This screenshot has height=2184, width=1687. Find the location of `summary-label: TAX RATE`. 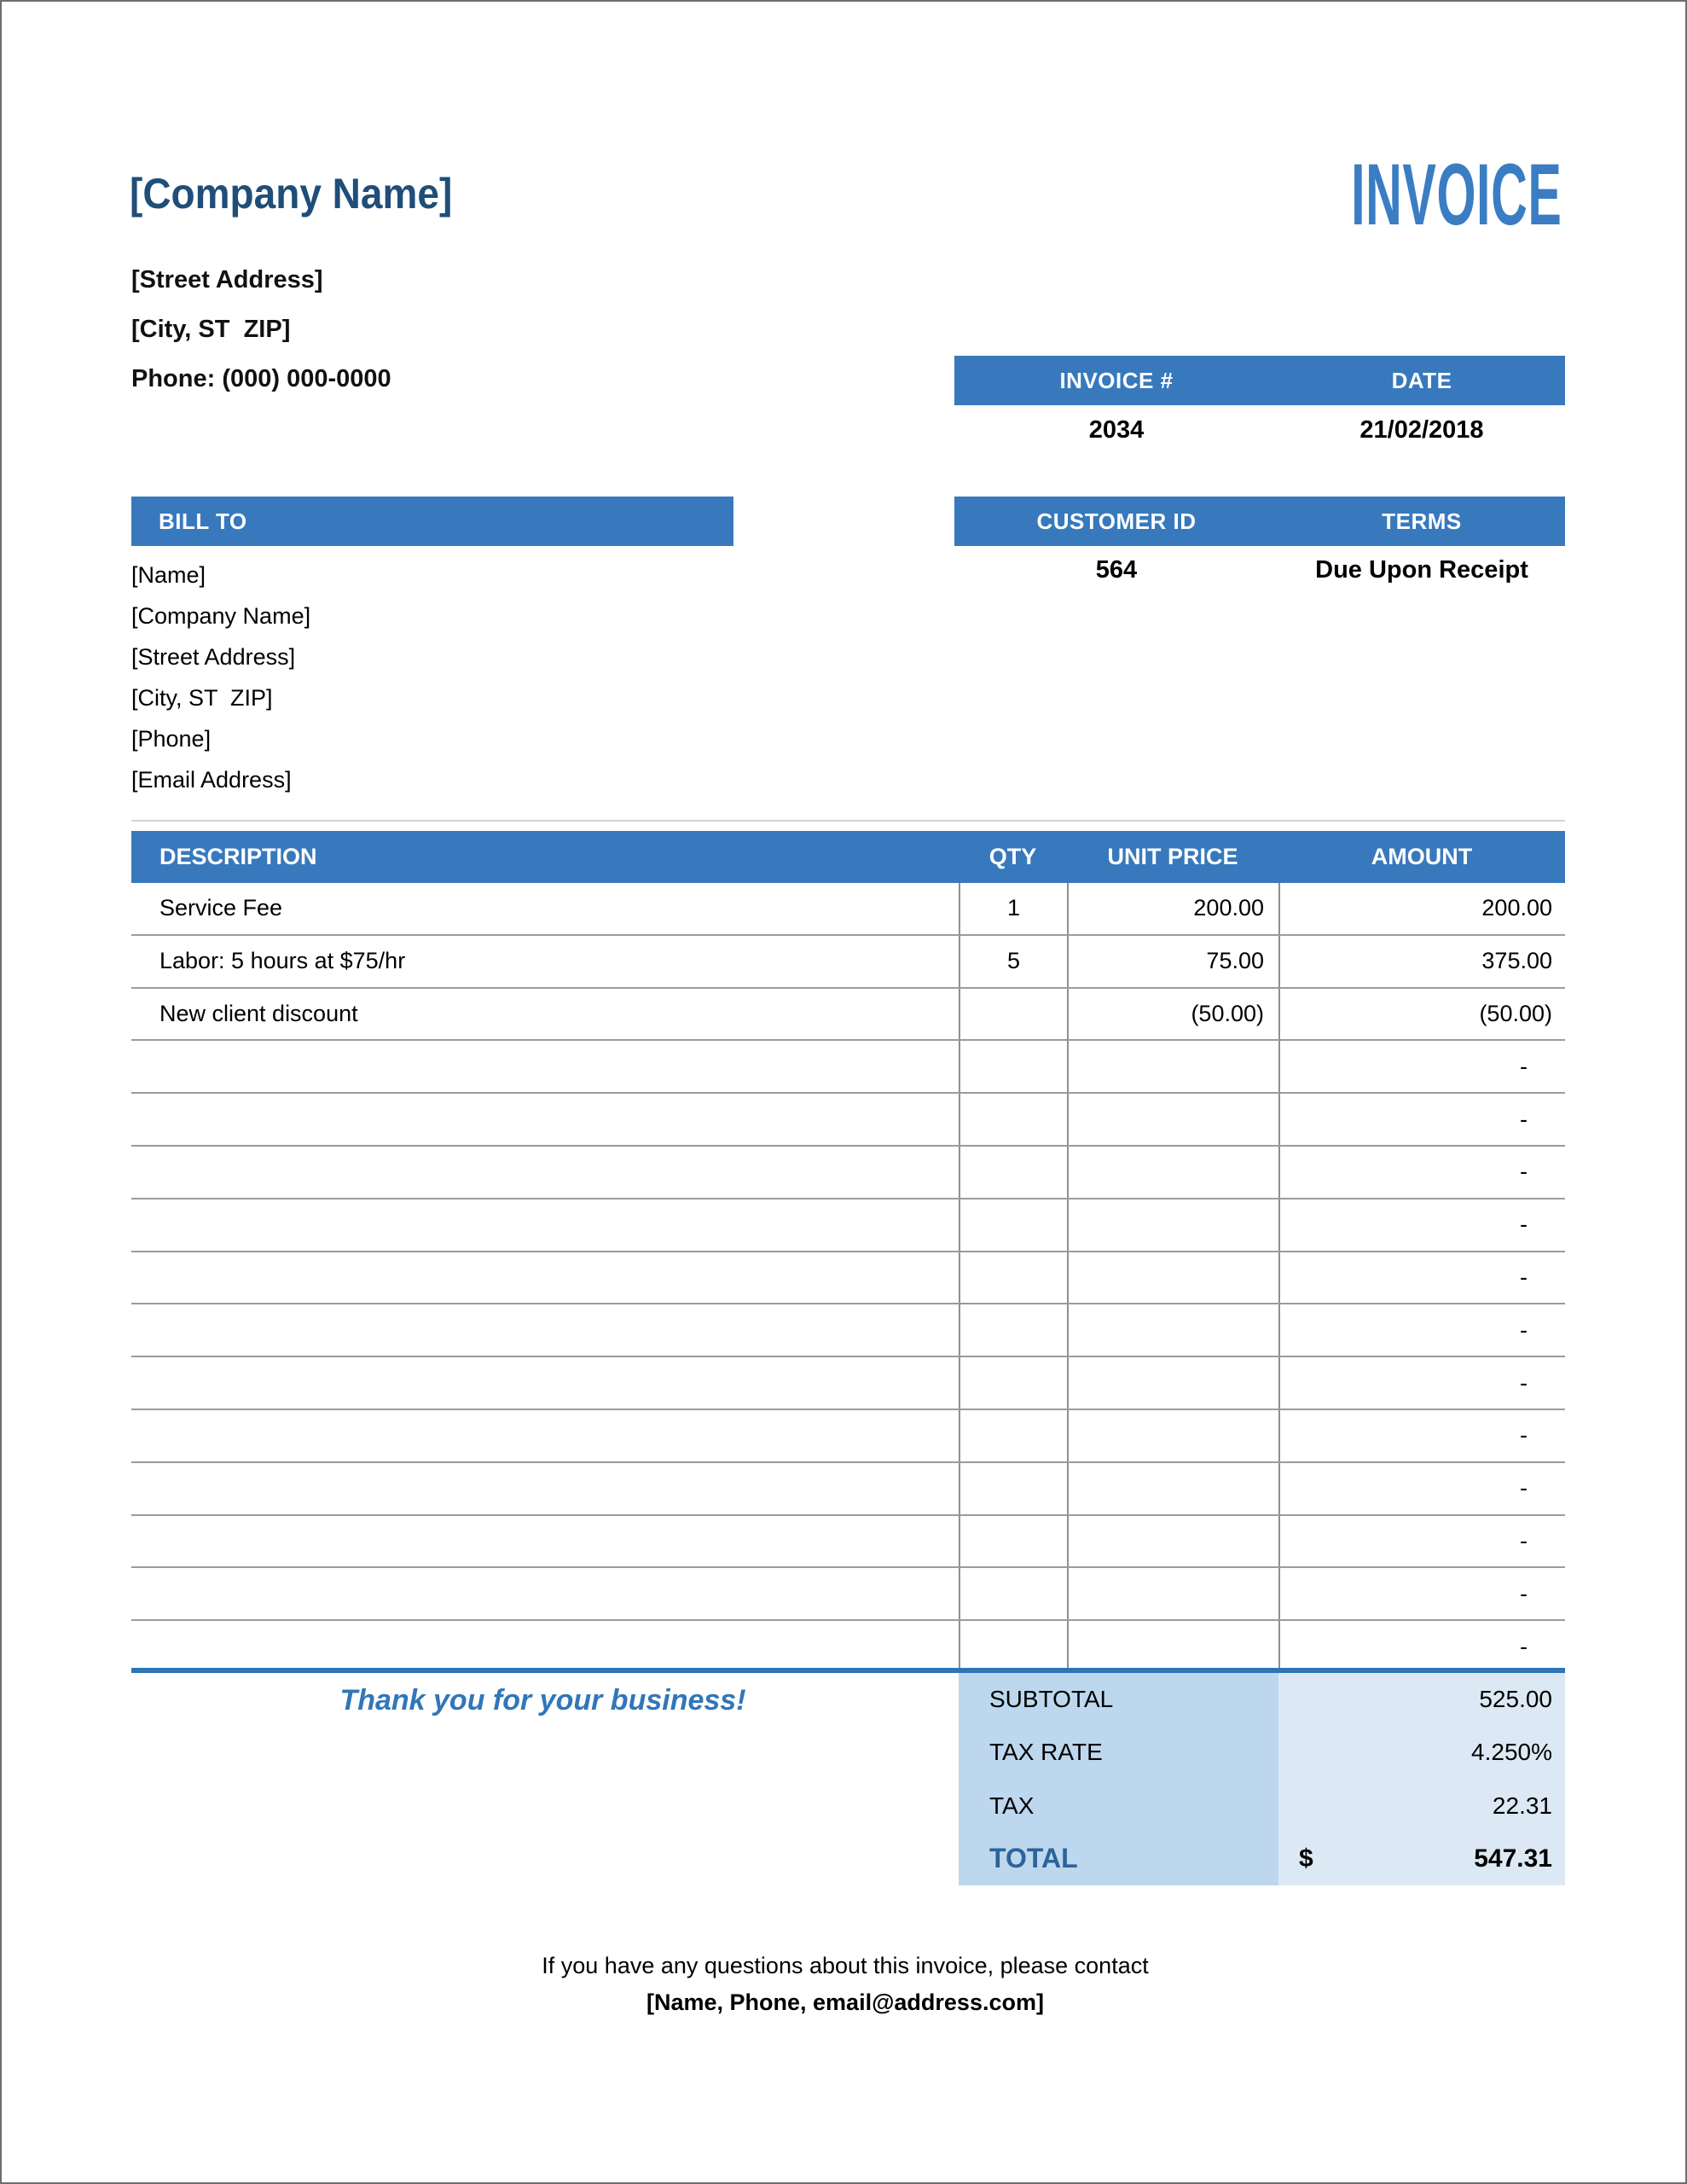

summary-label: TAX RATE is located at coordinates (1119, 1753).